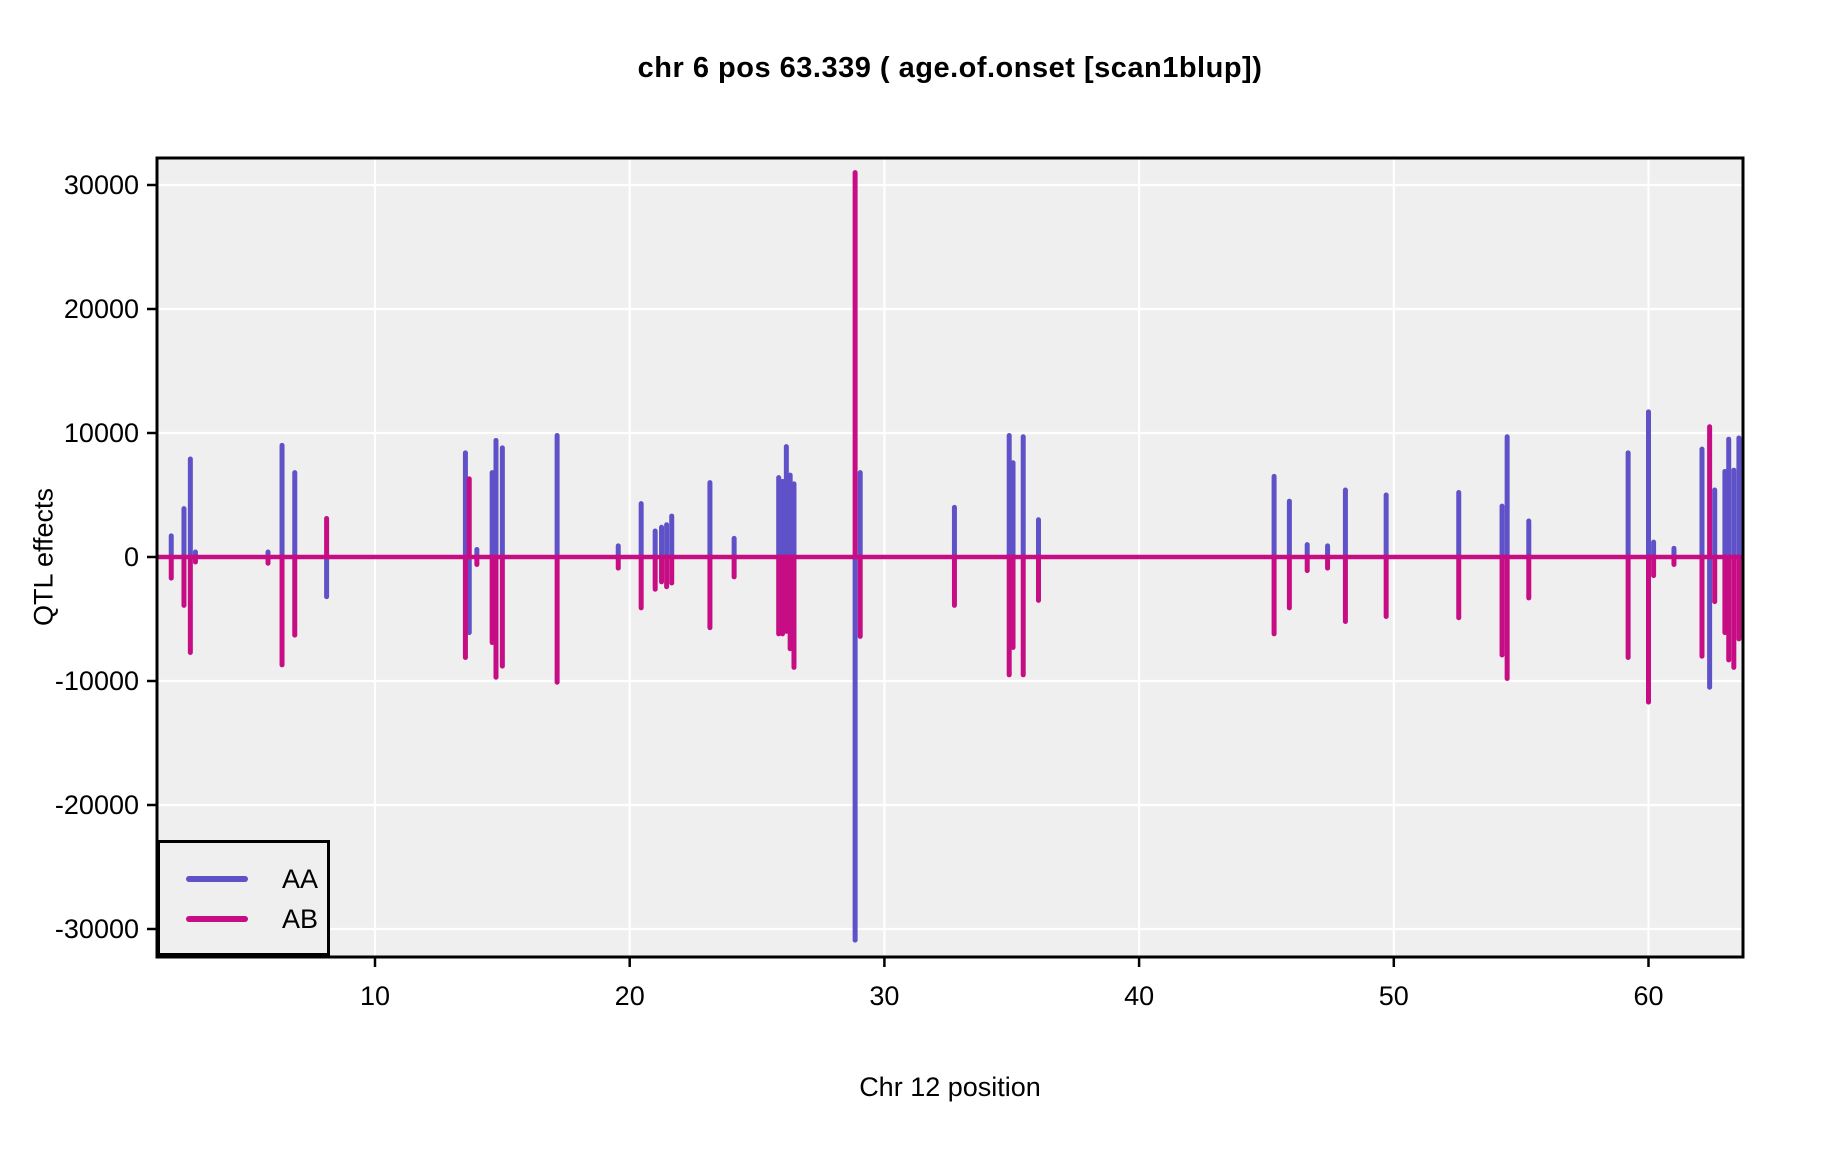 This screenshot has height=1152, width=1824. Describe the element at coordinates (884, 996) in the screenshot. I see `x-tick-label: 30` at that location.